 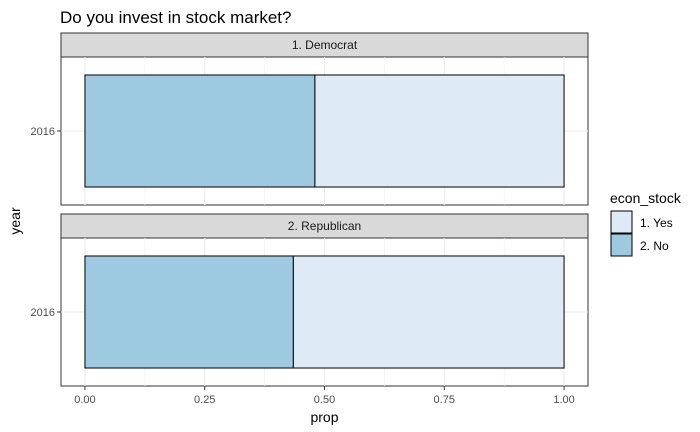 I want to click on x-tick-label: 0.25, so click(x=204, y=400).